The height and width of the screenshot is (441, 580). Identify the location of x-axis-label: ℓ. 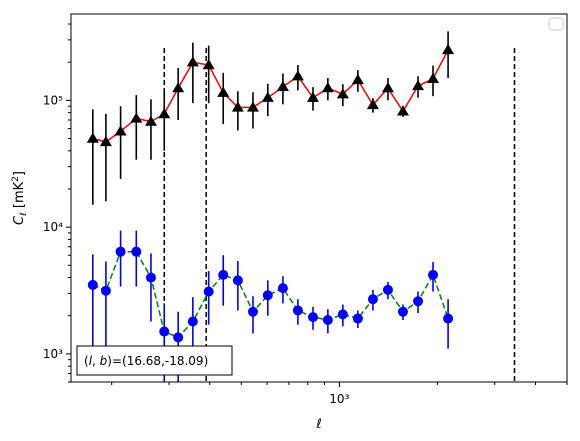
(318, 424).